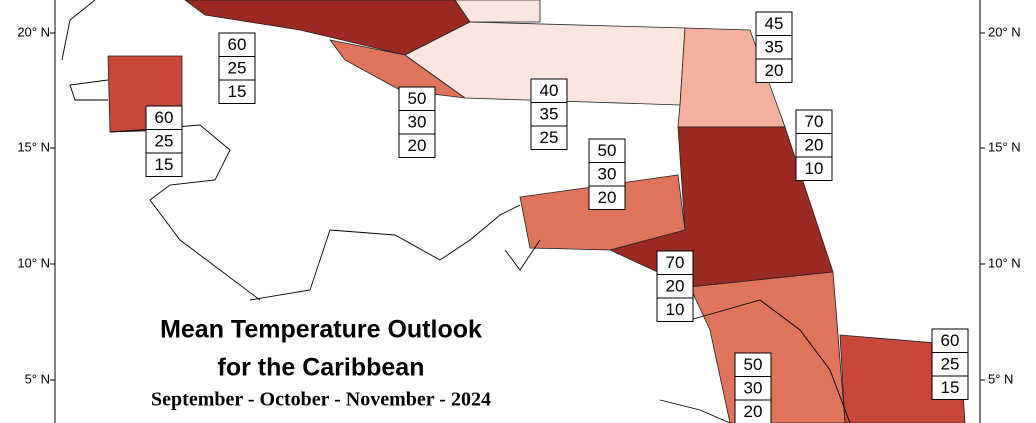 The width and height of the screenshot is (1036, 423). Describe the element at coordinates (549, 90) in the screenshot. I see `probability-value: 40` at that location.